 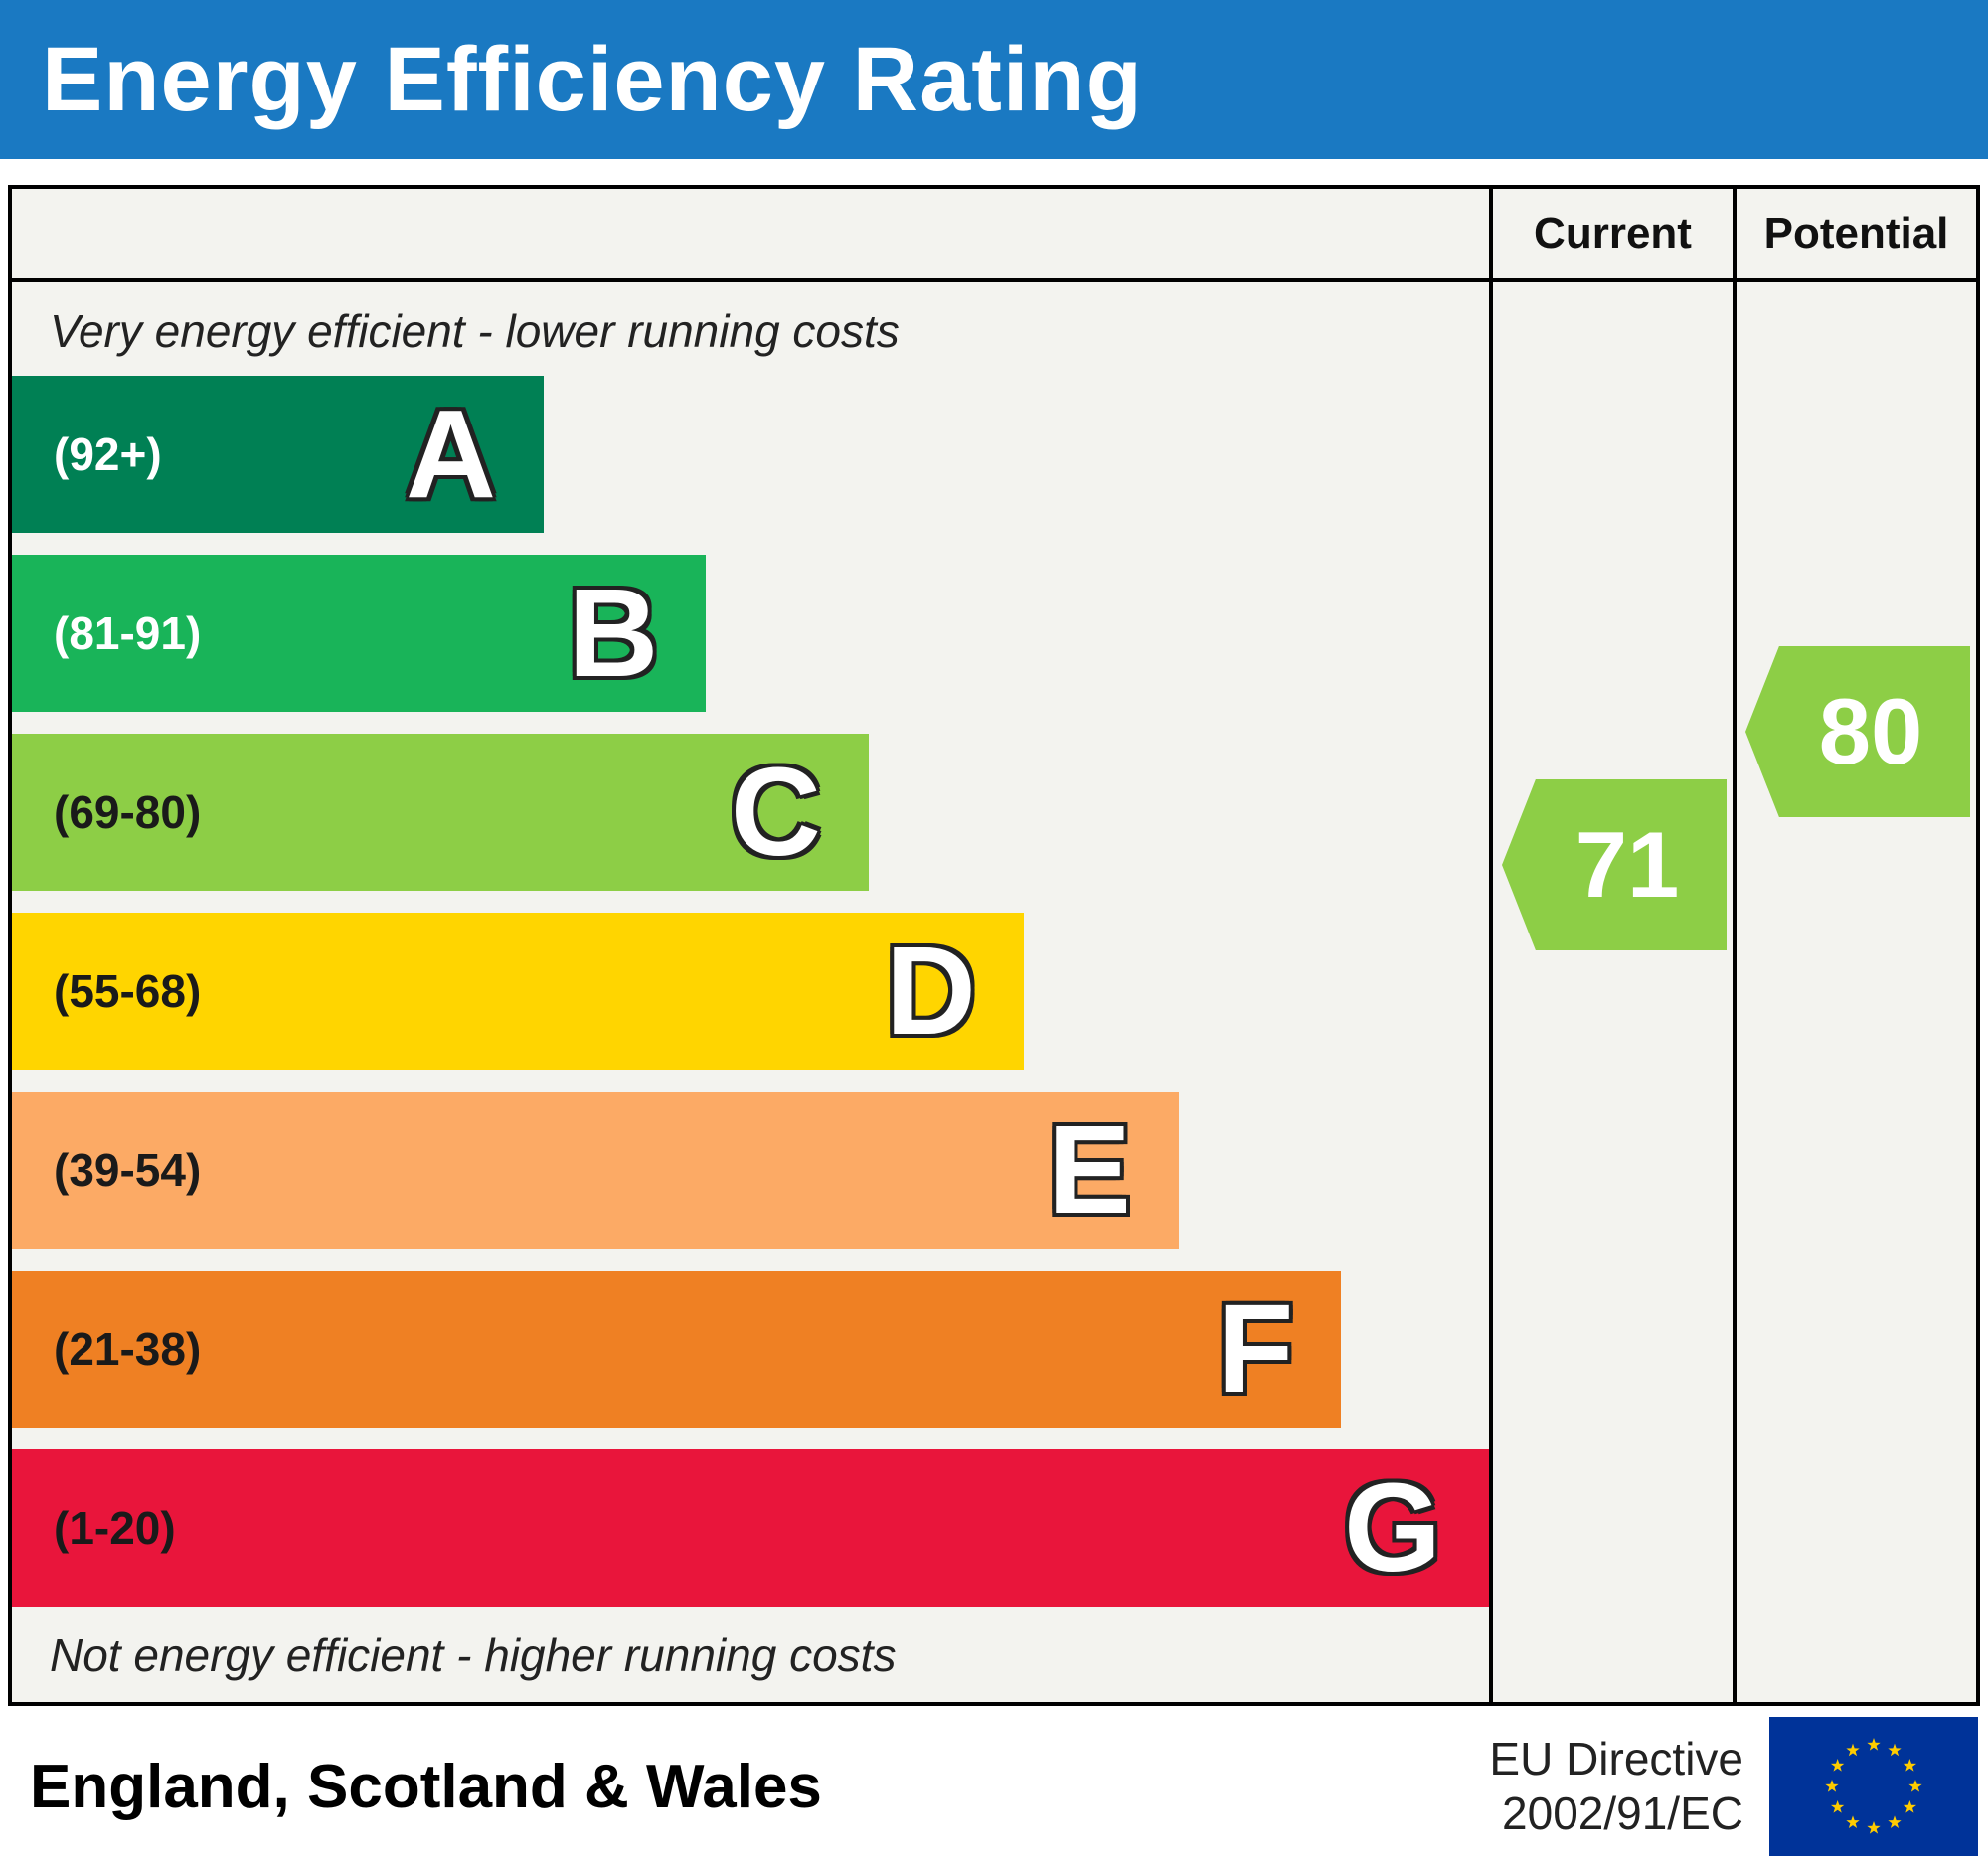 I want to click on band-e-letter: E, so click(x=1089, y=1170).